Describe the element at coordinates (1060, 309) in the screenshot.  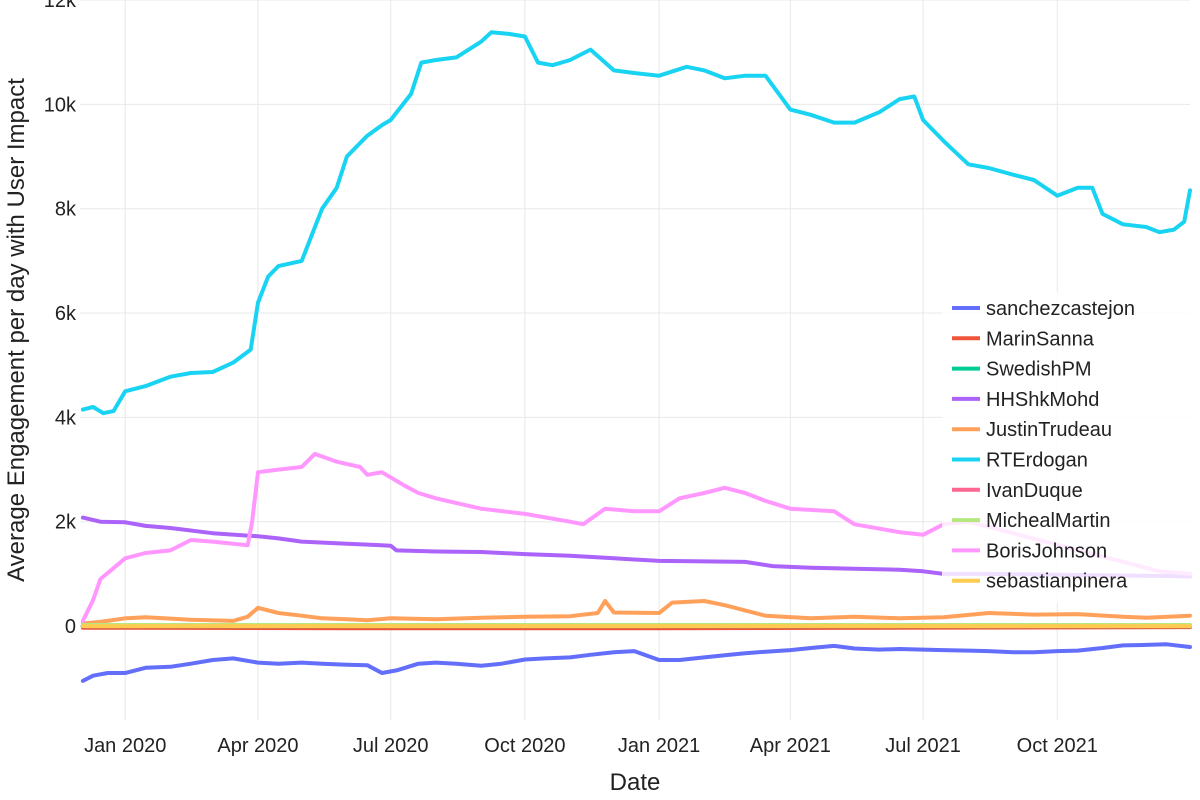
I see `legend-label: sanchezcastejon` at that location.